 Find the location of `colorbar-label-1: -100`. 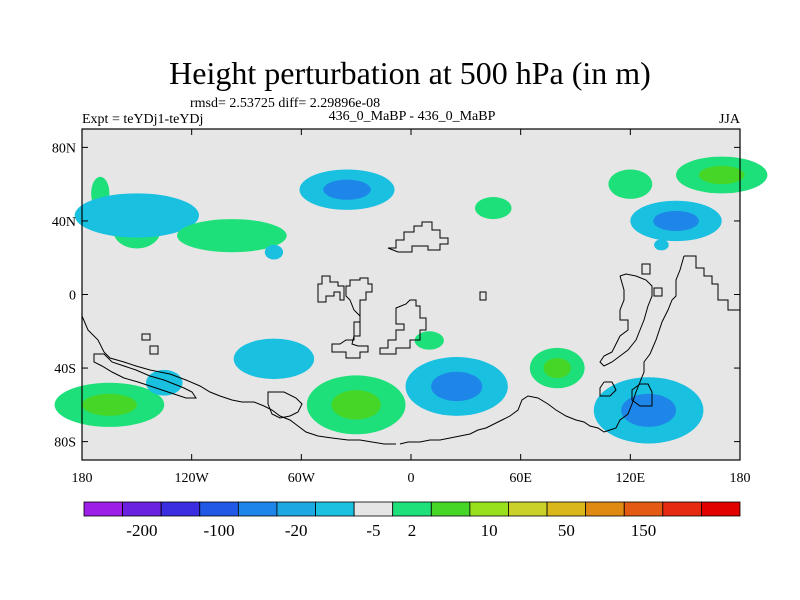

colorbar-label-1: -100 is located at coordinates (218, 530).